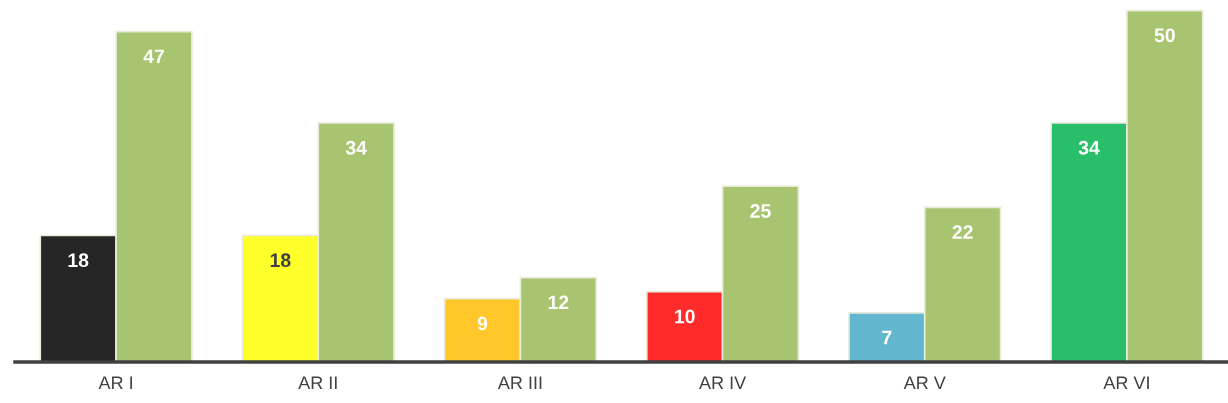 The image size is (1228, 403). What do you see at coordinates (115, 382) in the screenshot?
I see `x-tick-label: AR I` at bounding box center [115, 382].